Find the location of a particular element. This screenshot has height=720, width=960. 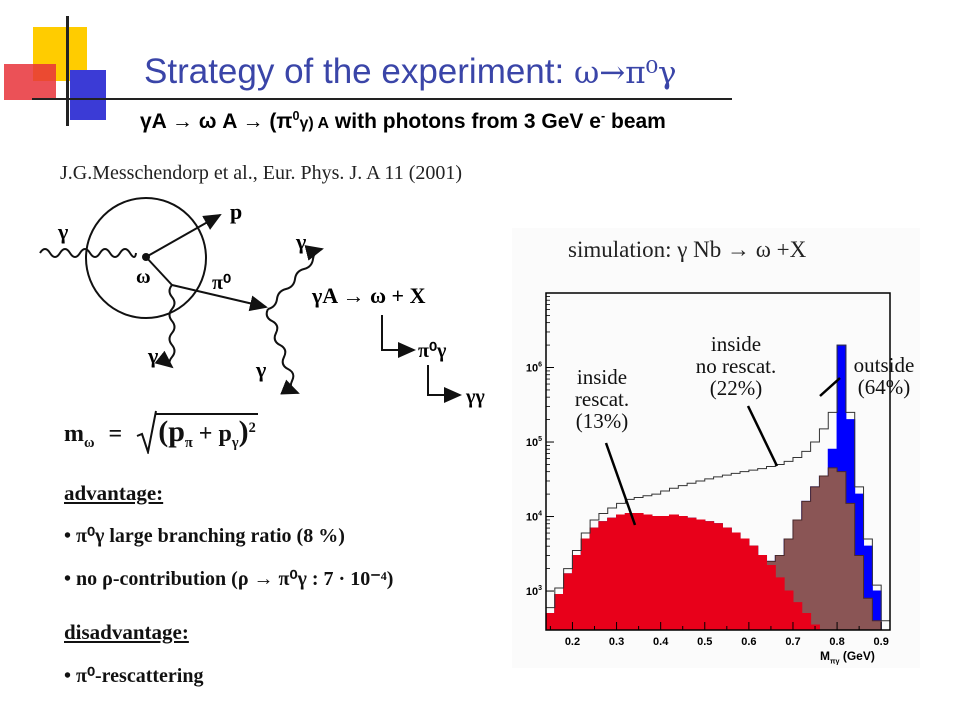

advantage-item-2: • no ρ-contribution (ρ → π⁰γ : 7 · 10⁻⁴) is located at coordinates (229, 579).